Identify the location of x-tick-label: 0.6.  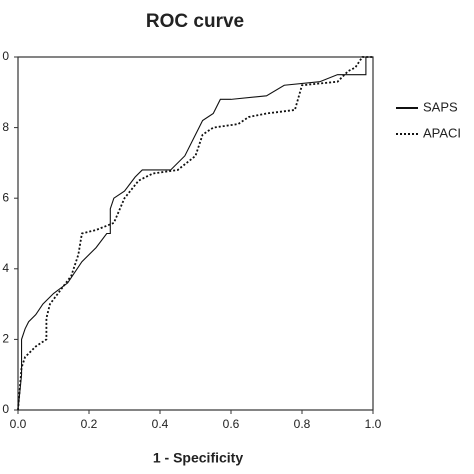
(231, 424).